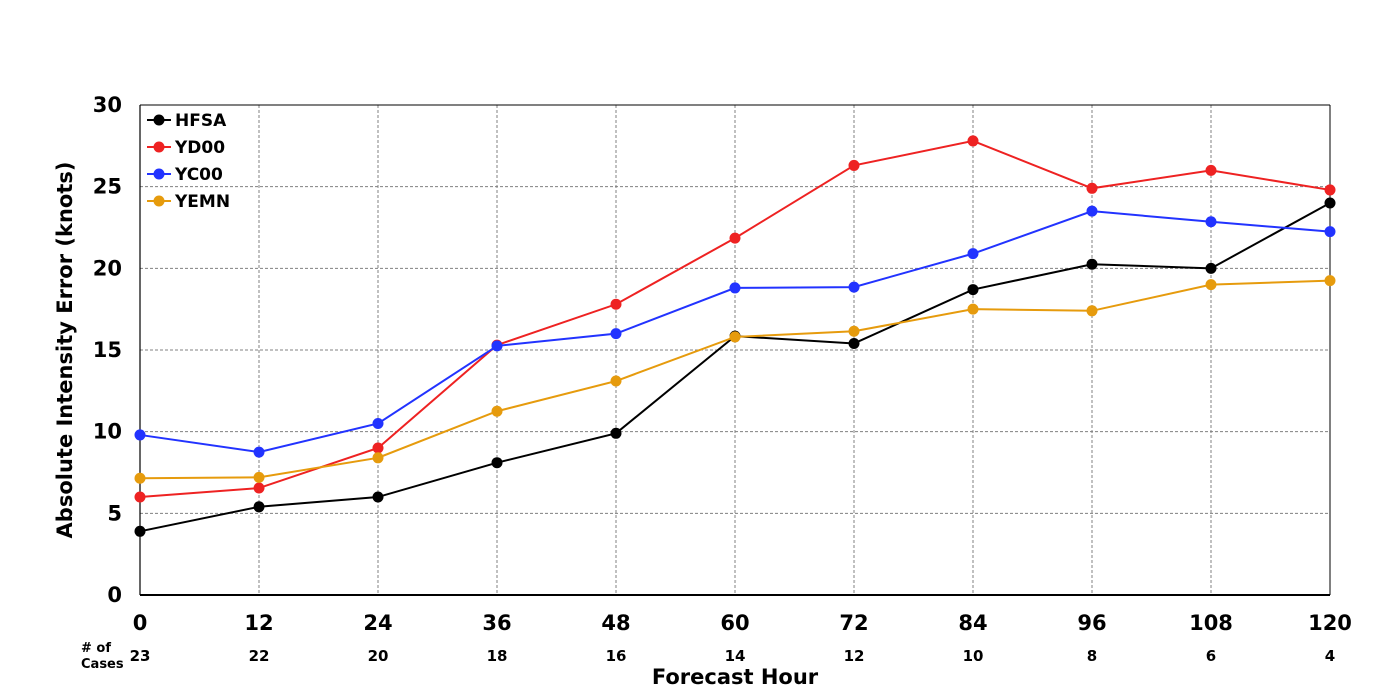 This screenshot has width=1400, height=700. I want to click on case-count-label: 4, so click(1330, 656).